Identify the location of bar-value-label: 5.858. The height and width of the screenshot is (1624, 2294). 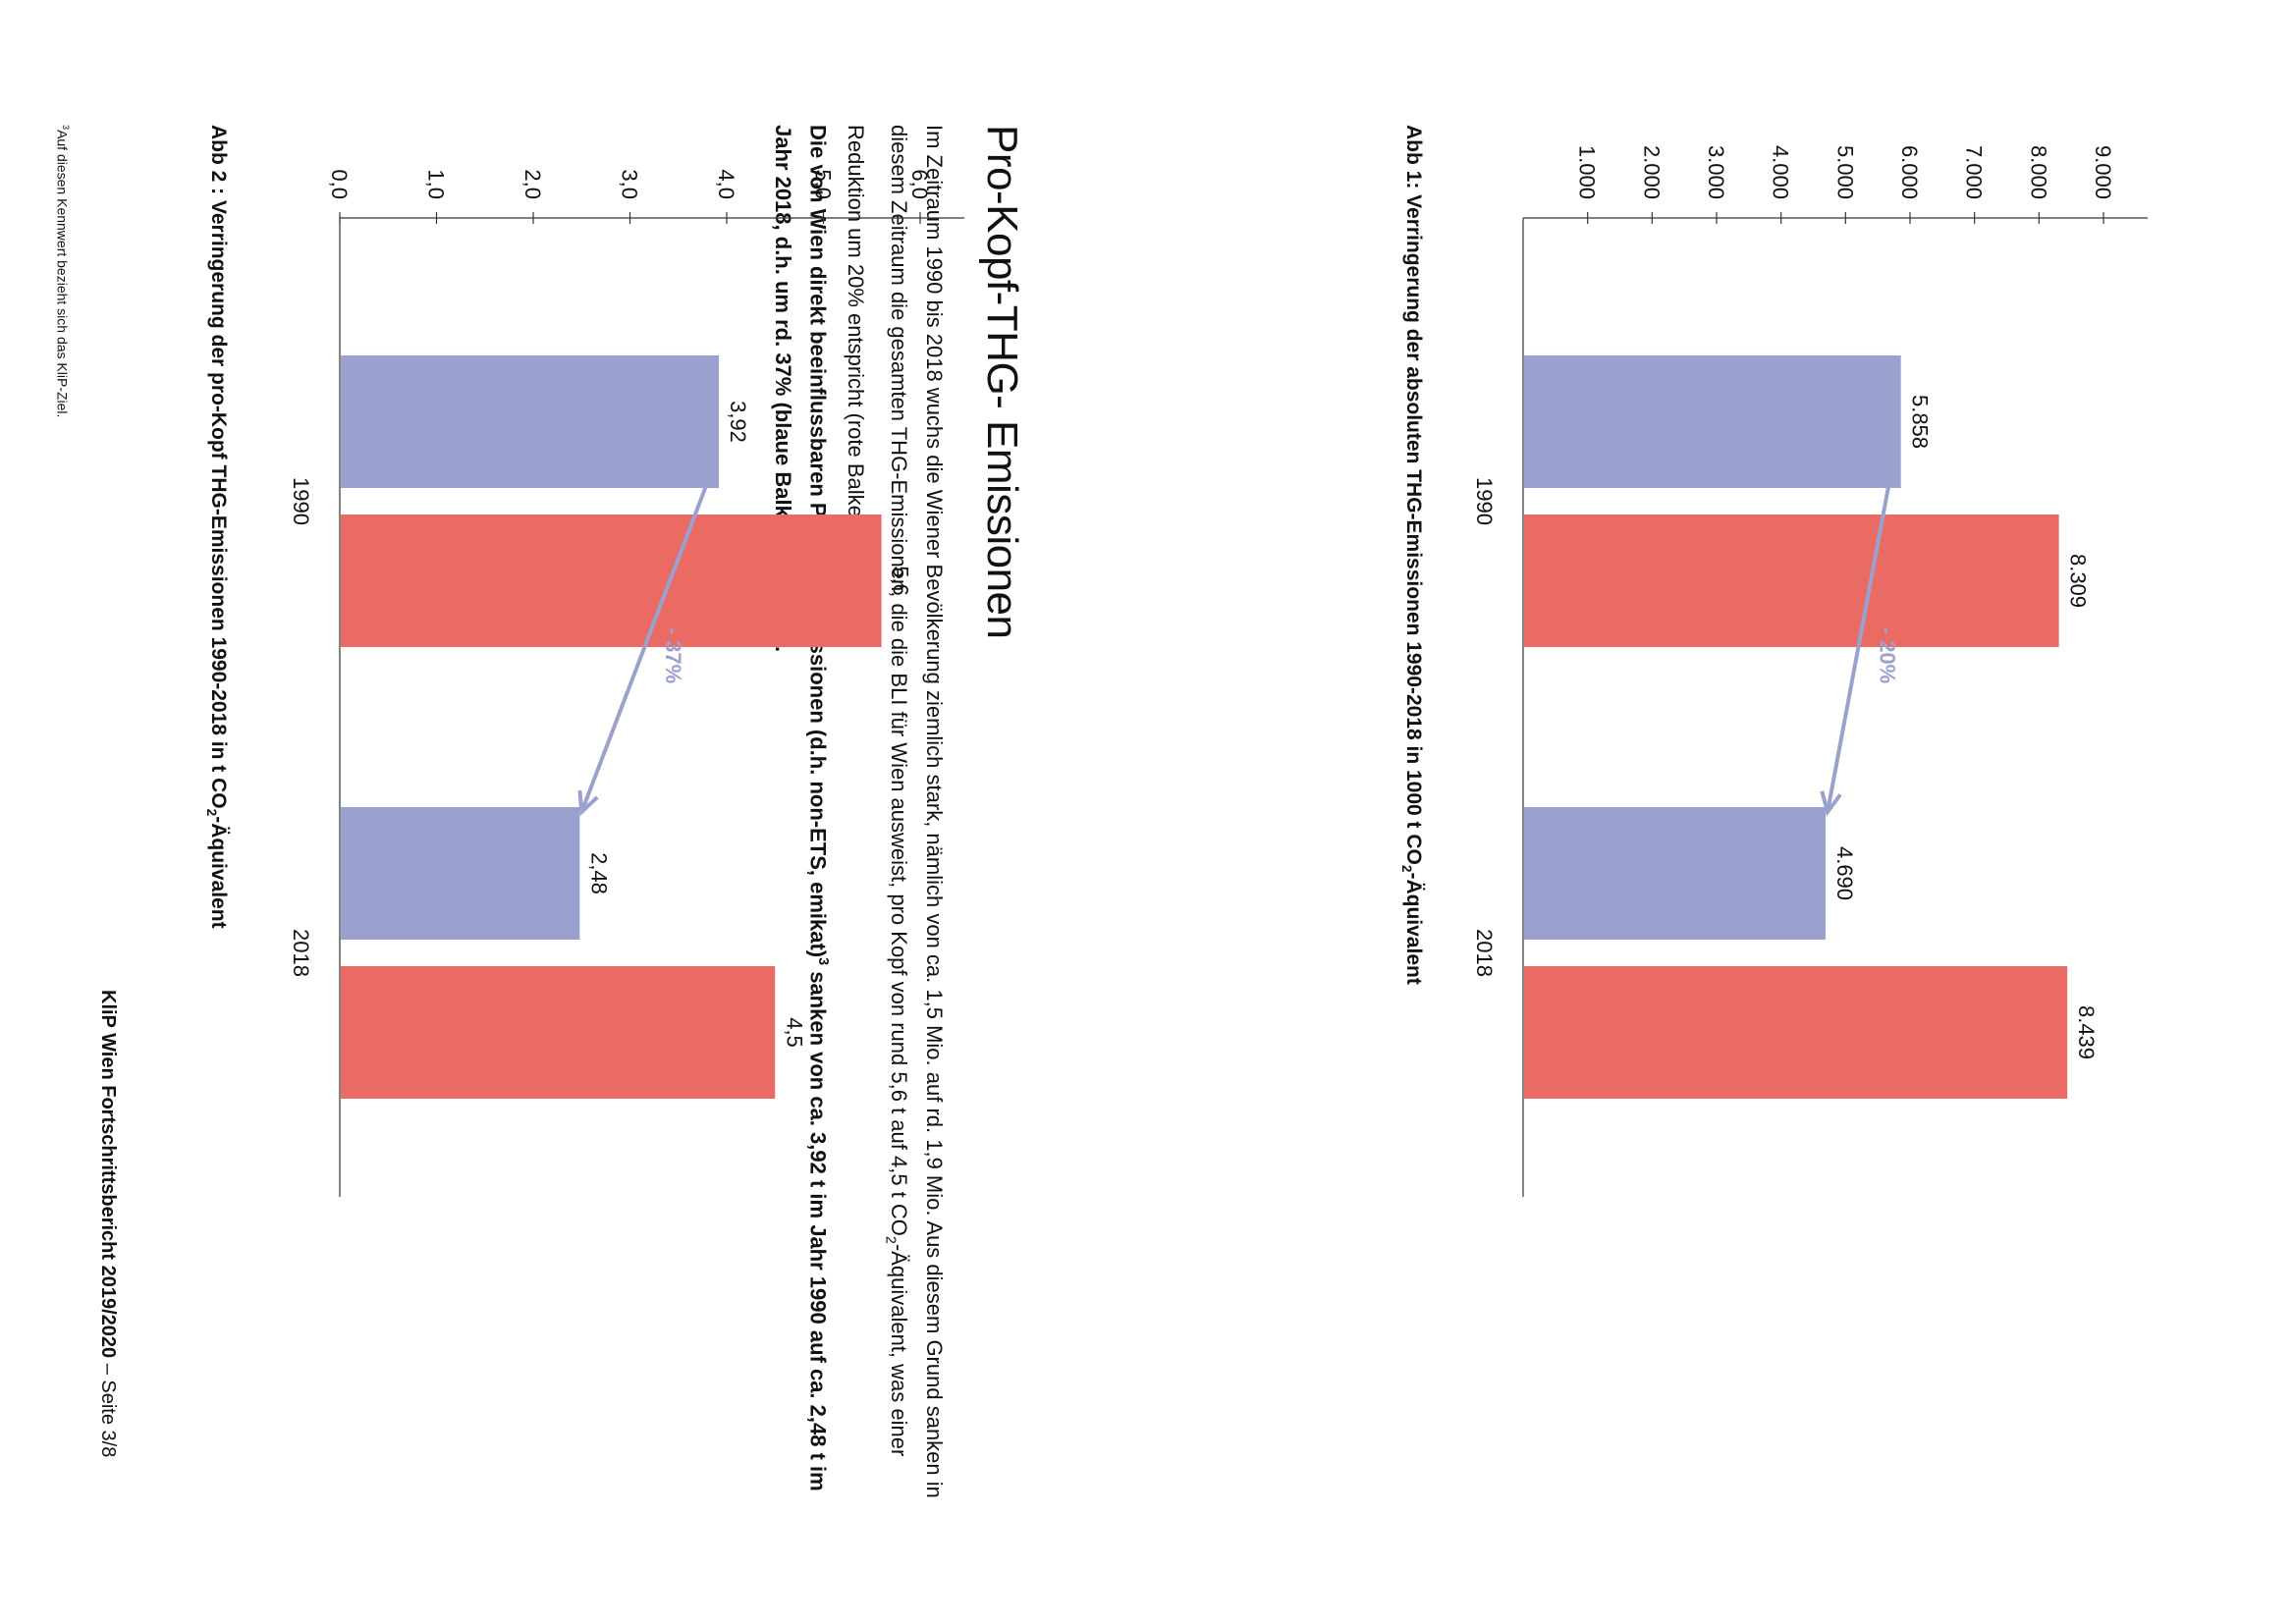
(1920, 422).